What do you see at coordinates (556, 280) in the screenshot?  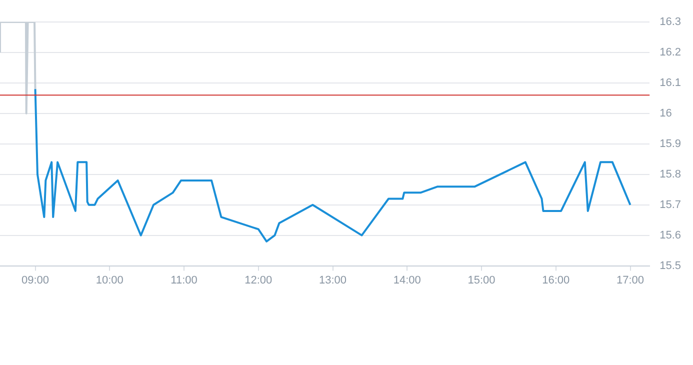 I see `x-tick-label: 16:00` at bounding box center [556, 280].